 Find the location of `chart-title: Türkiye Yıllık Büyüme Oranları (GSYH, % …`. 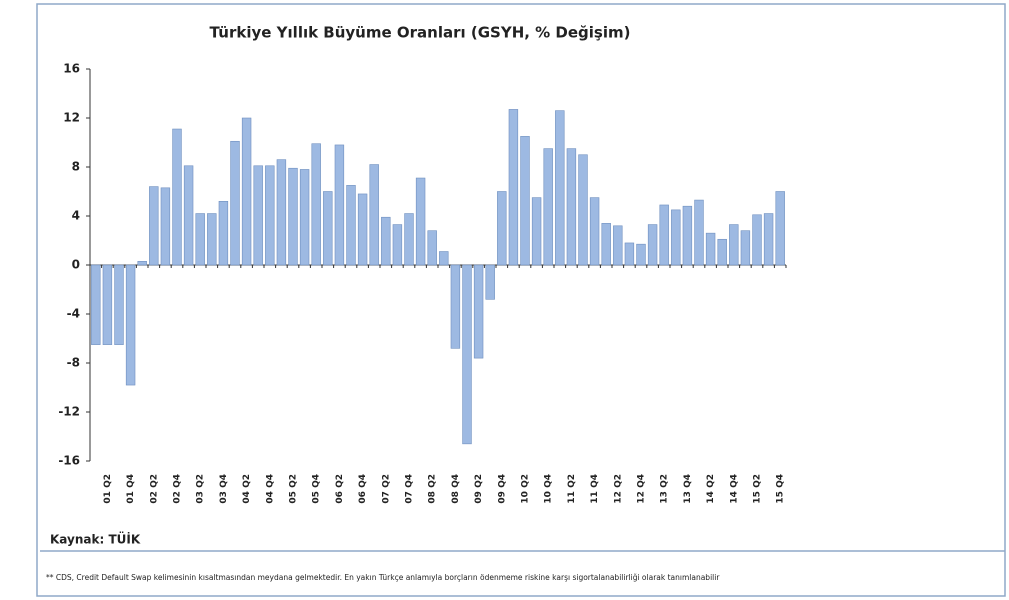

chart-title: Türkiye Yıllık Büyüme Oranları (GSYH, % … is located at coordinates (420, 33).